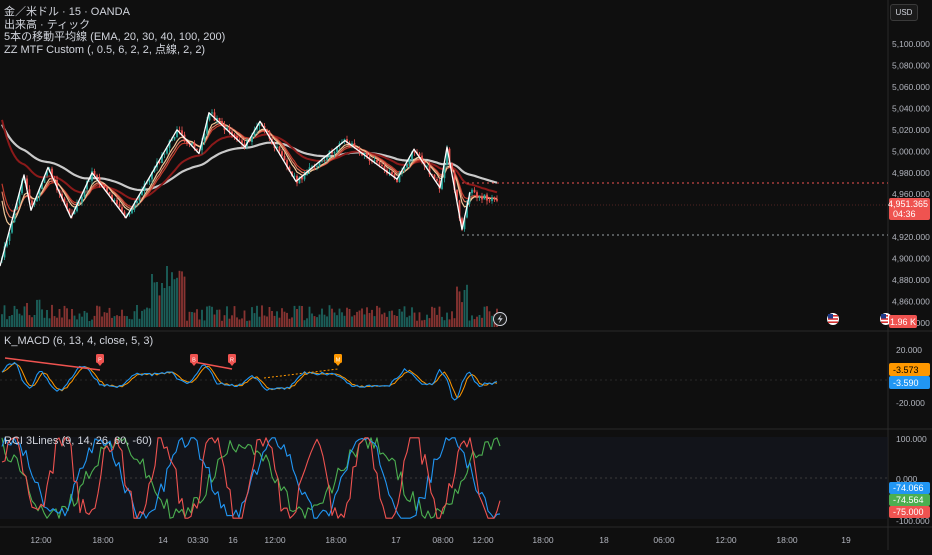 This screenshot has width=932, height=555. I want to click on time-axis-label: 08:00, so click(443, 540).